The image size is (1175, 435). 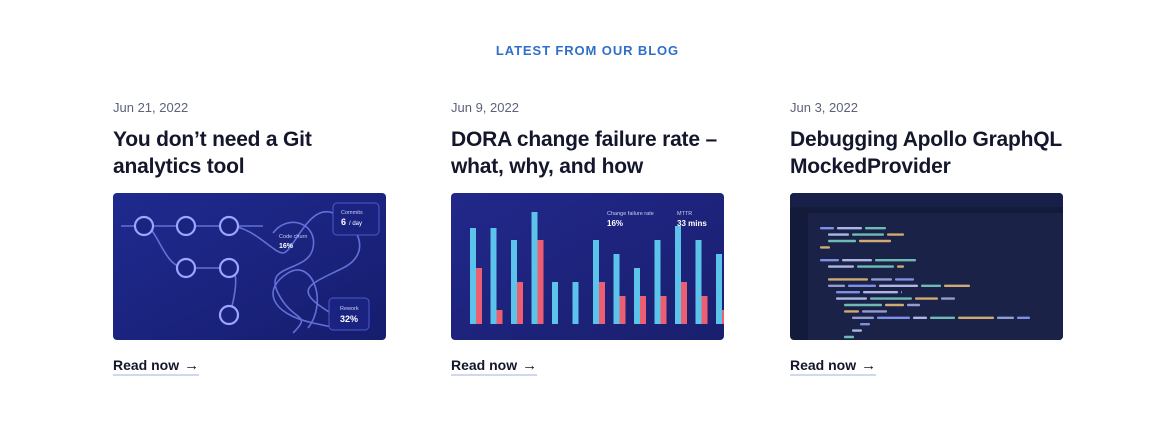 I want to click on post-title: Debugging Apollo GraphQL MockedProvider, so click(x=926, y=153).